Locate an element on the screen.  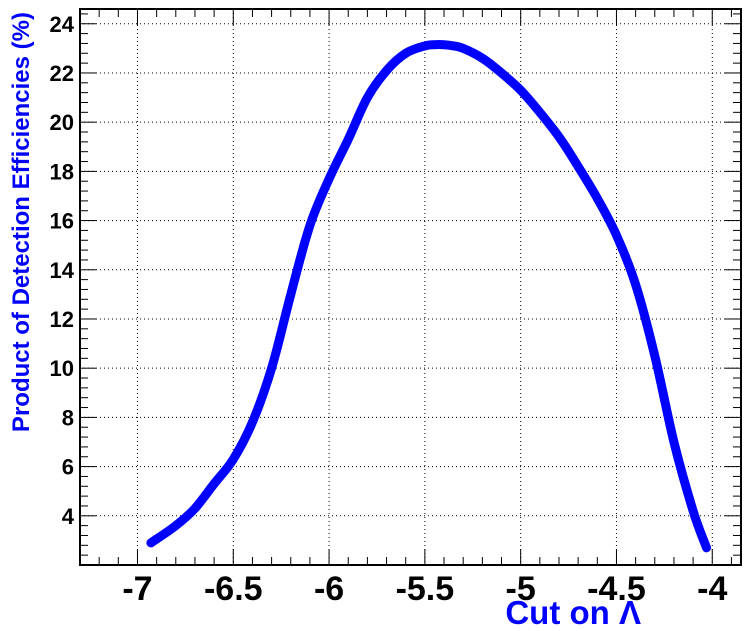
x-tick-label: -5.5 is located at coordinates (425, 589).